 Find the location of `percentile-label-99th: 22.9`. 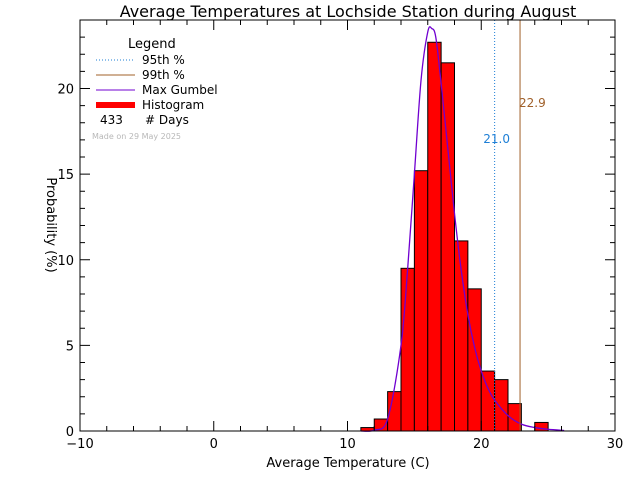

percentile-label-99th: 22.9 is located at coordinates (532, 103).